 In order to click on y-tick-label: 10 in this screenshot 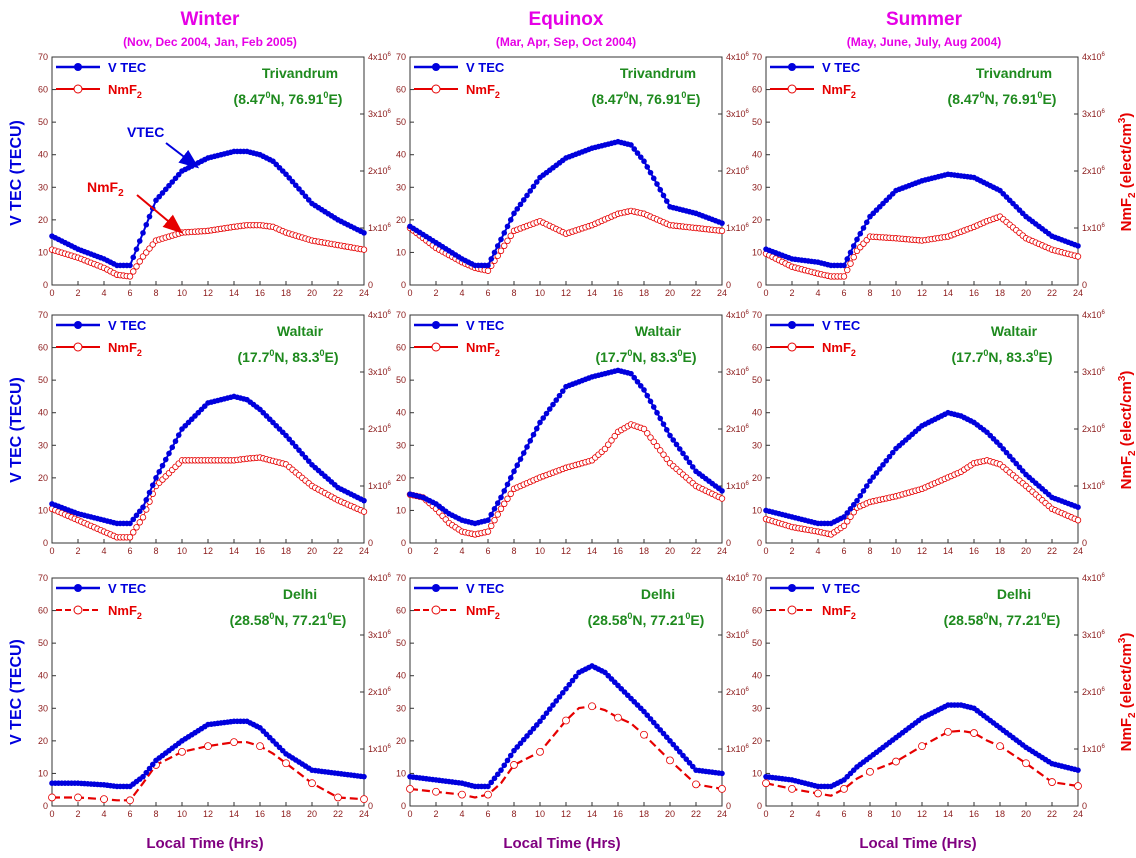, I will do `click(757, 773)`.